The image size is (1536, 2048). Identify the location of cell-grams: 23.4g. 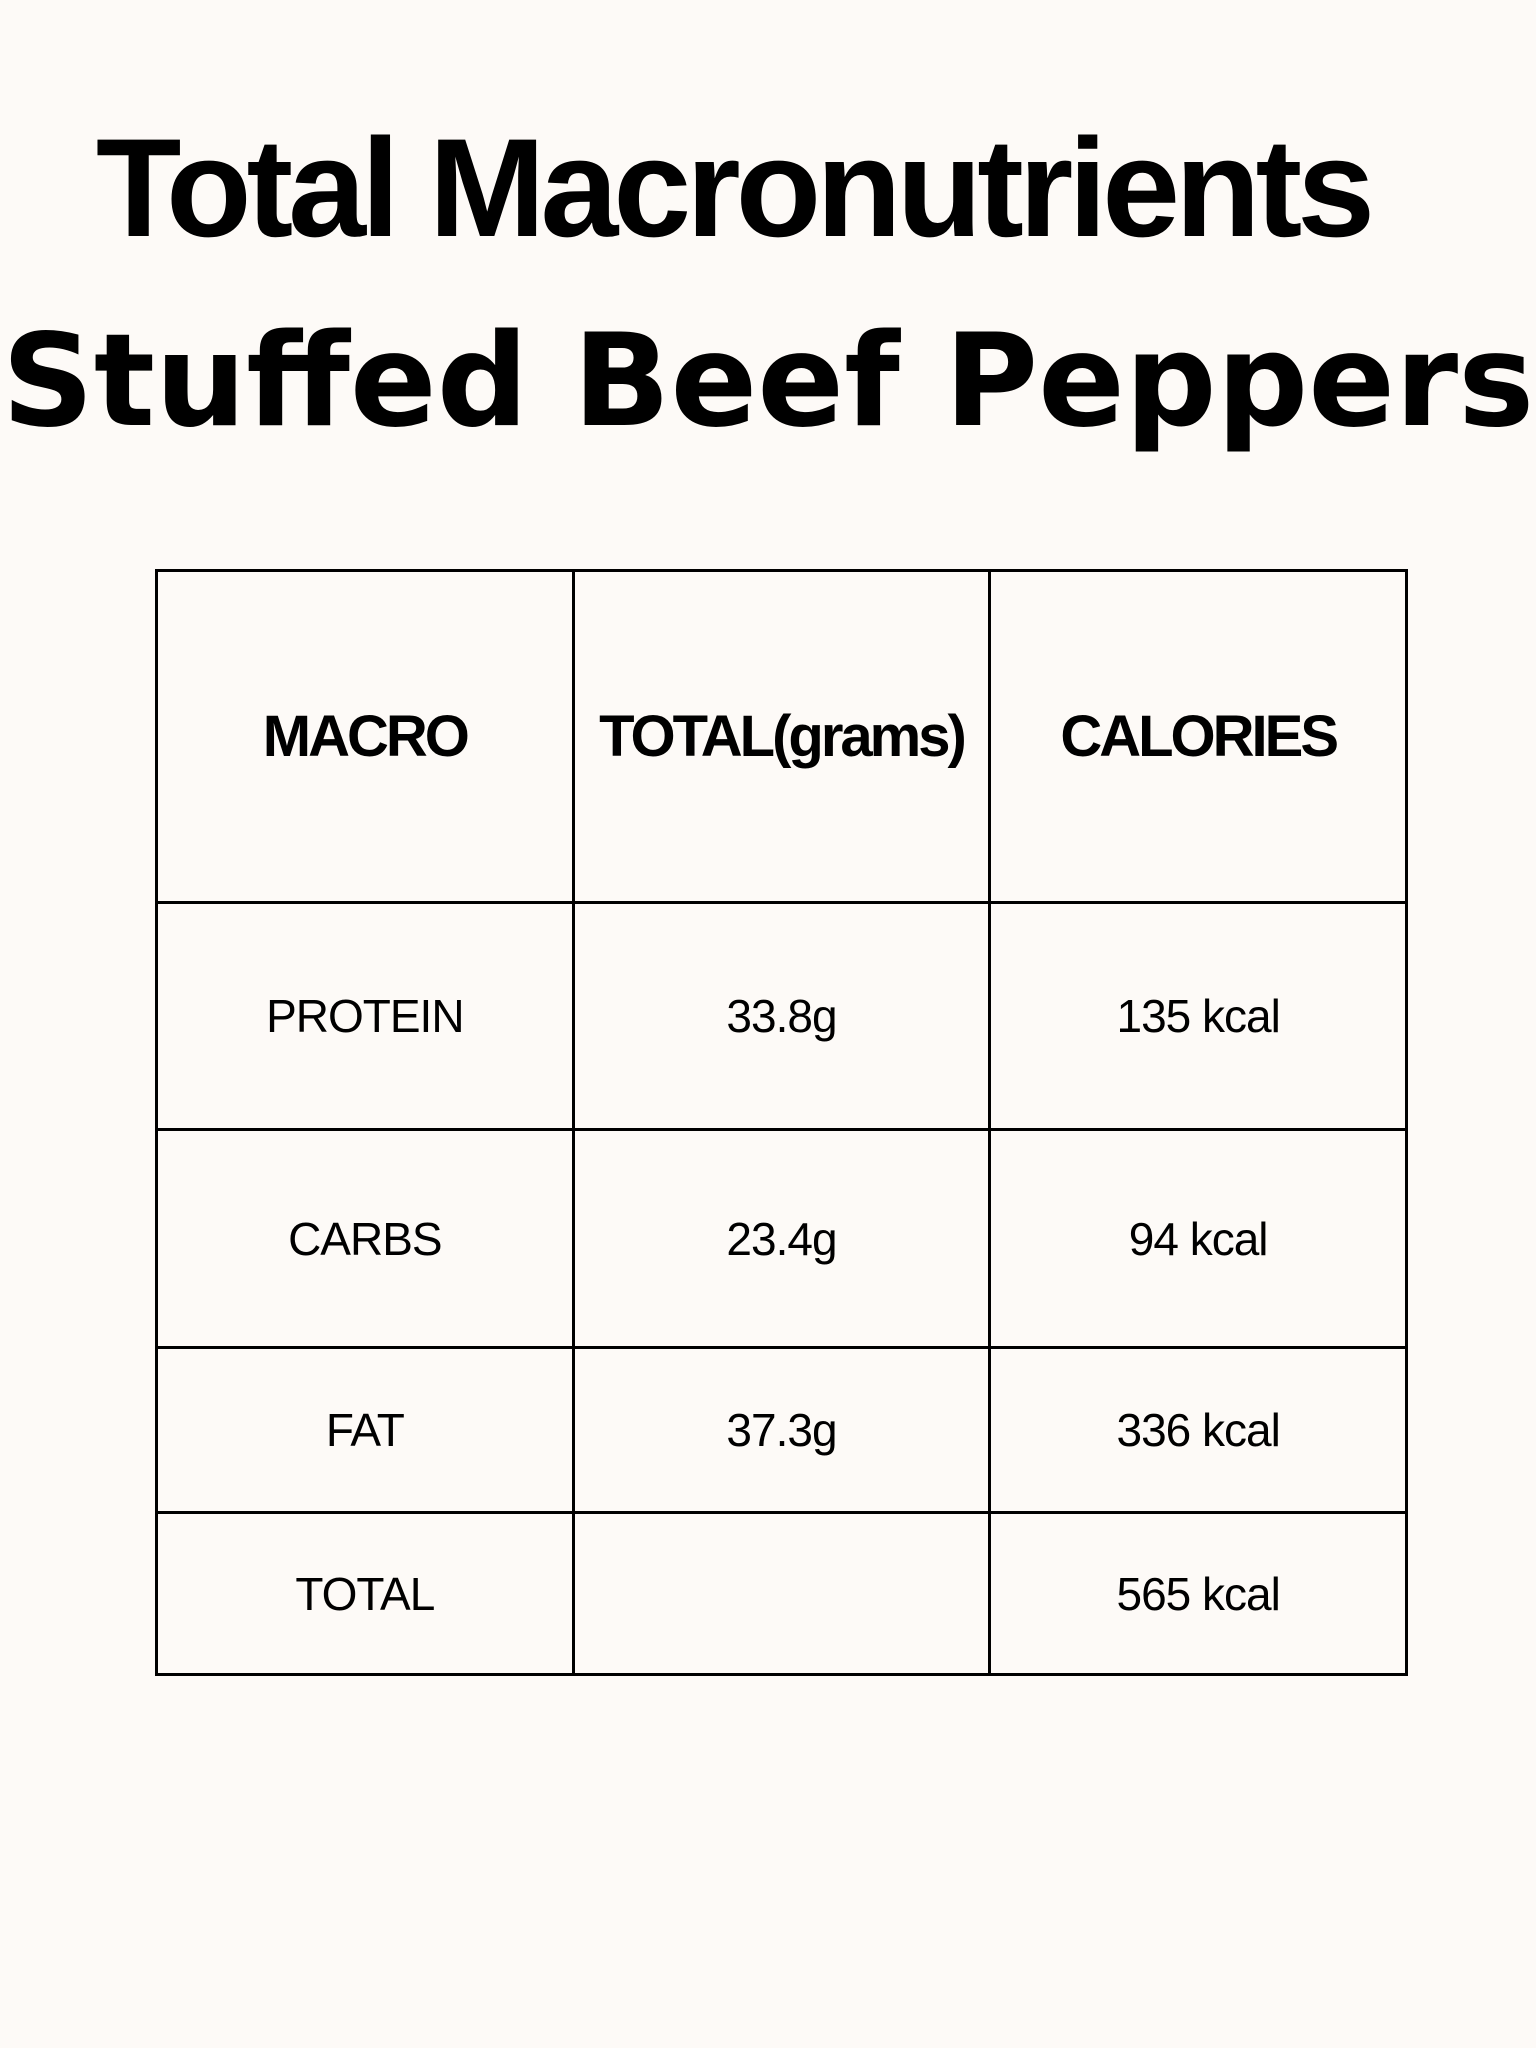
(781, 1238).